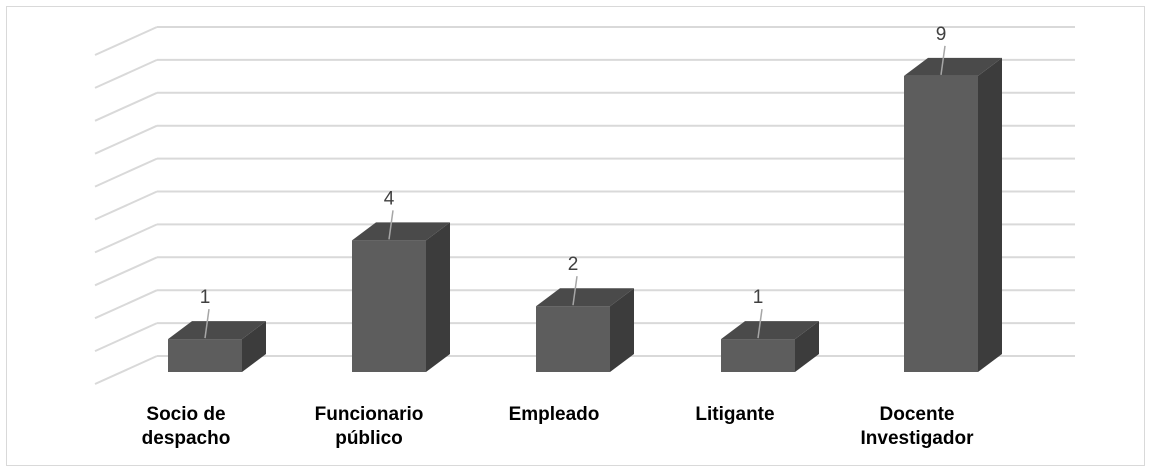  Describe the element at coordinates (369, 438) in the screenshot. I see `category-label-line: público` at that location.